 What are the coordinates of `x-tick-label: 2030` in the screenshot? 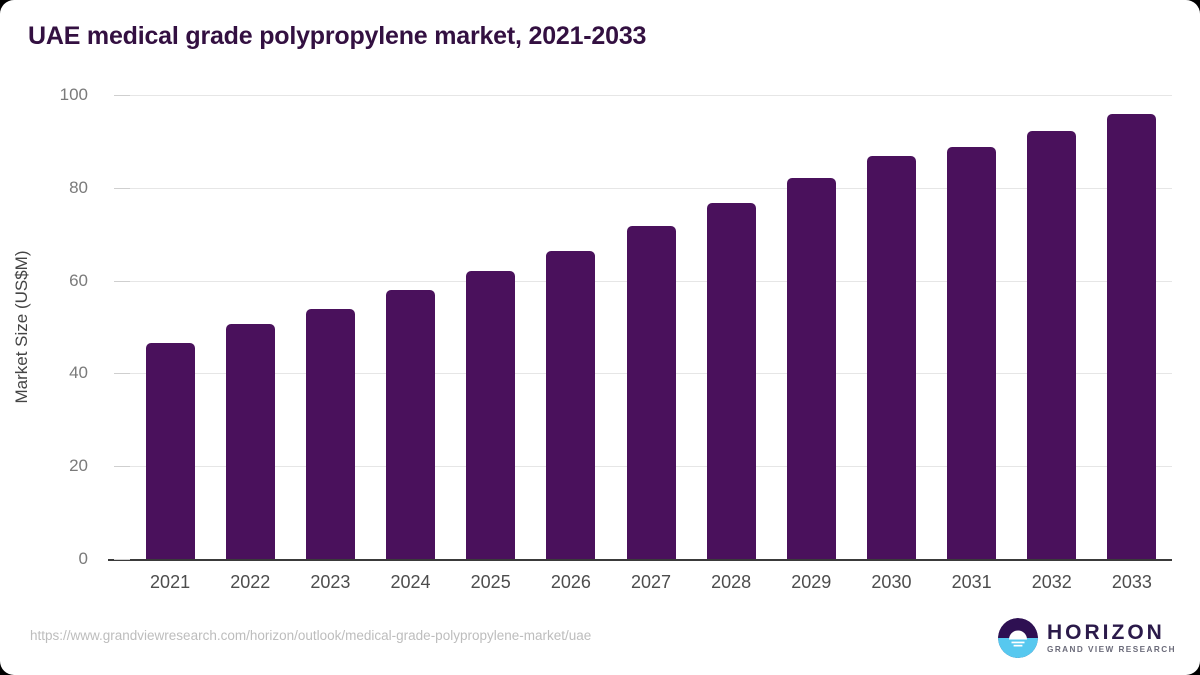 It's located at (891, 582).